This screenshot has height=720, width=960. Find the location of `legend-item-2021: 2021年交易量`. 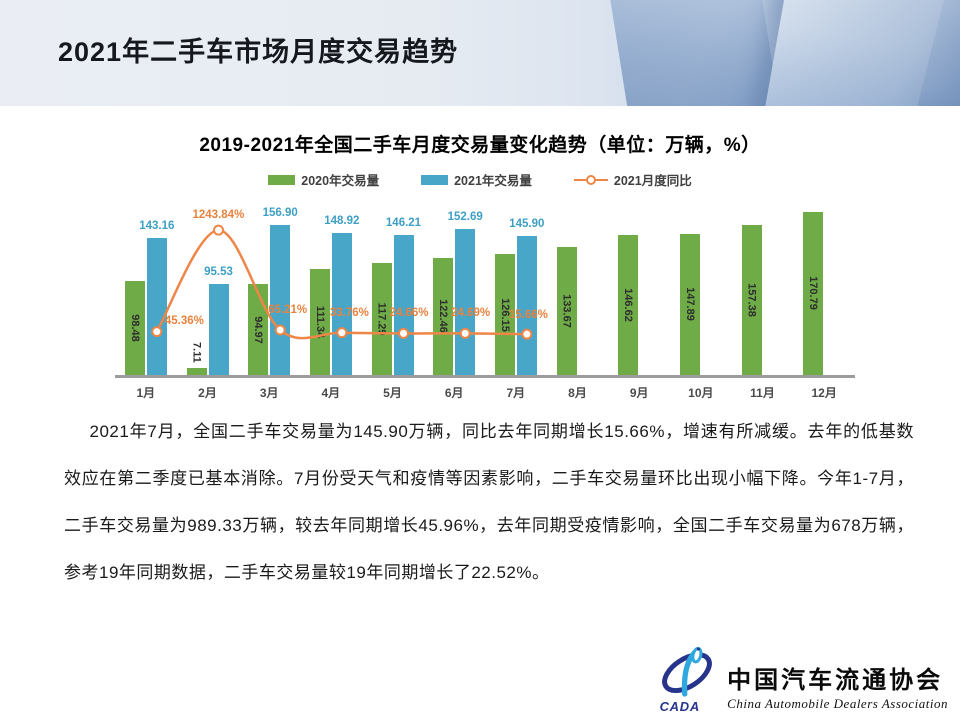

legend-item-2021: 2021年交易量 is located at coordinates (476, 179).